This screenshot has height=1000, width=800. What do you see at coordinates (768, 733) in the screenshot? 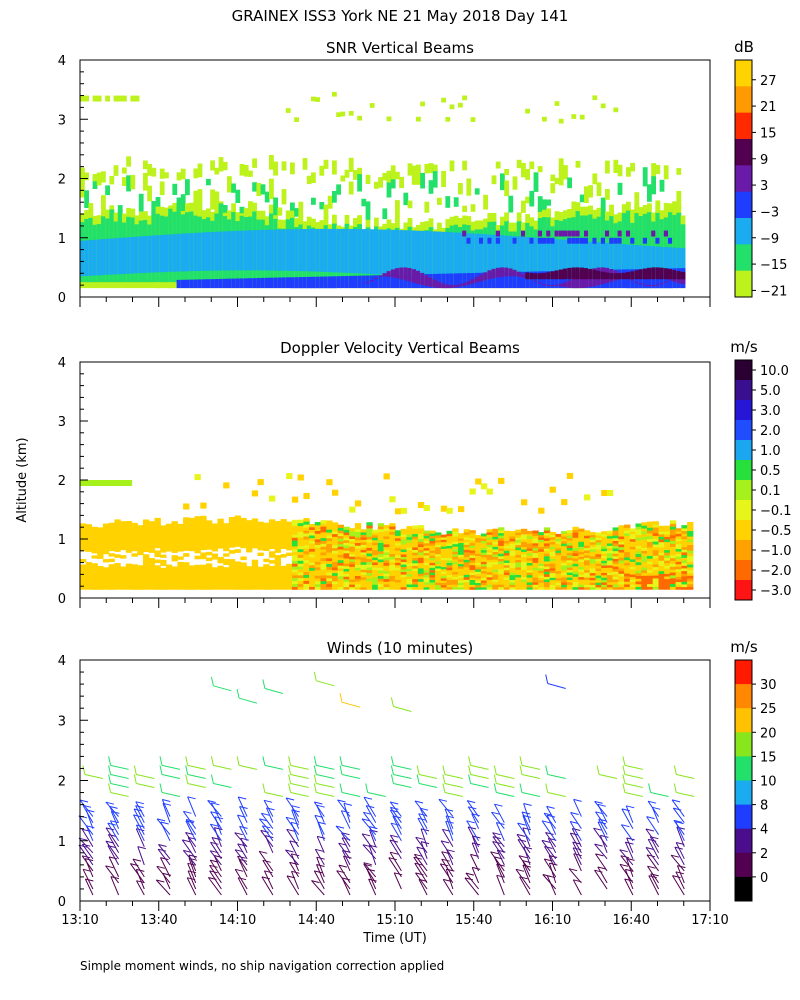
I see `colorbar-label: 20` at bounding box center [768, 733].